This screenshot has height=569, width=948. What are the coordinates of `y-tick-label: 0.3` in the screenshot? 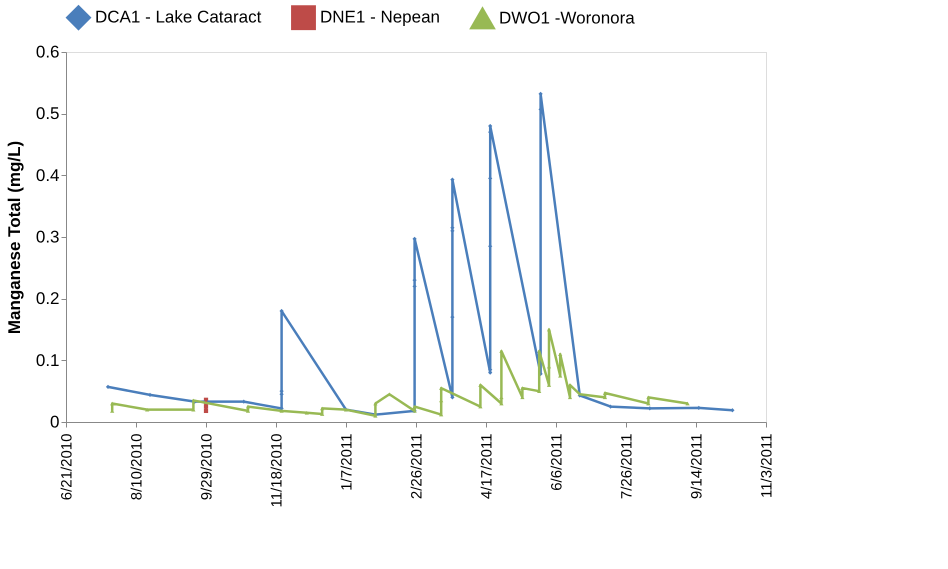 It's located at (48, 237).